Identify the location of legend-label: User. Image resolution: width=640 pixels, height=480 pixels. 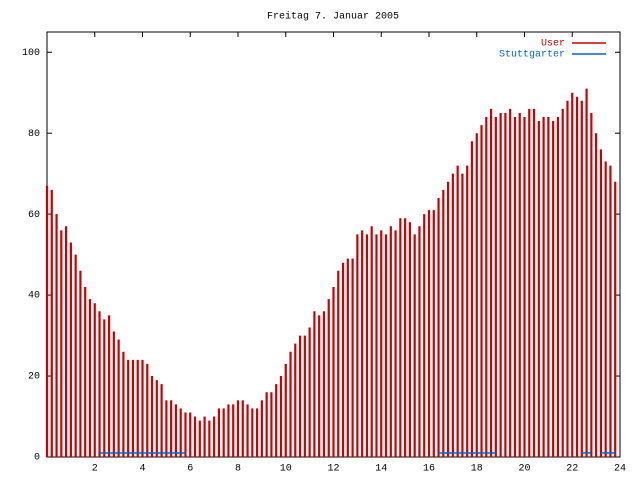
(553, 44).